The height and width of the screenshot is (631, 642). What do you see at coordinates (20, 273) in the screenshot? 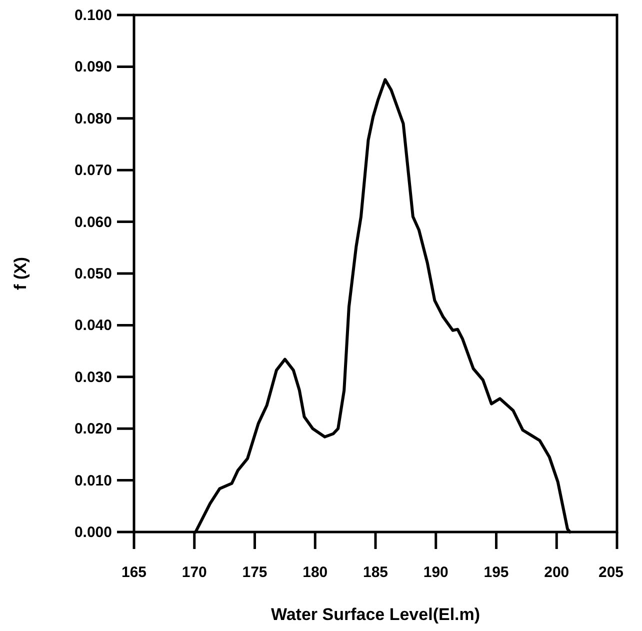
I see `y-axis-title: f (X)` at bounding box center [20, 273].